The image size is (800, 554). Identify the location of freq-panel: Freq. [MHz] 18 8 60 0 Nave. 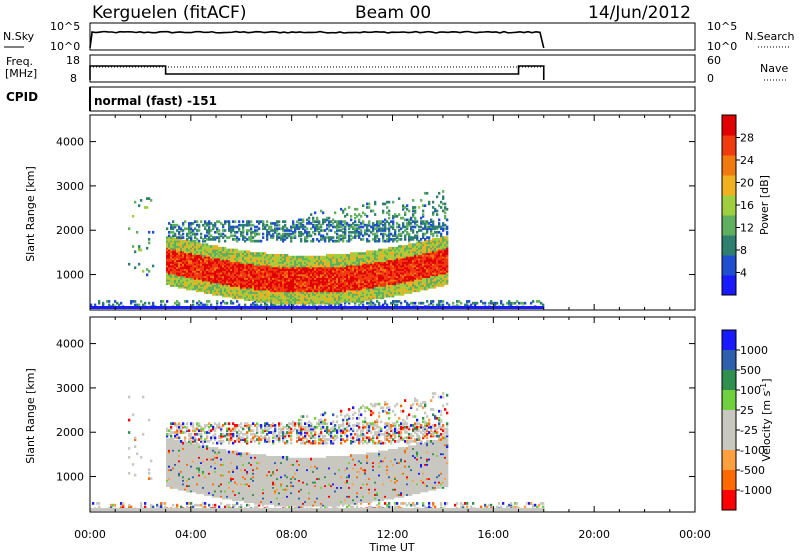
(396, 69).